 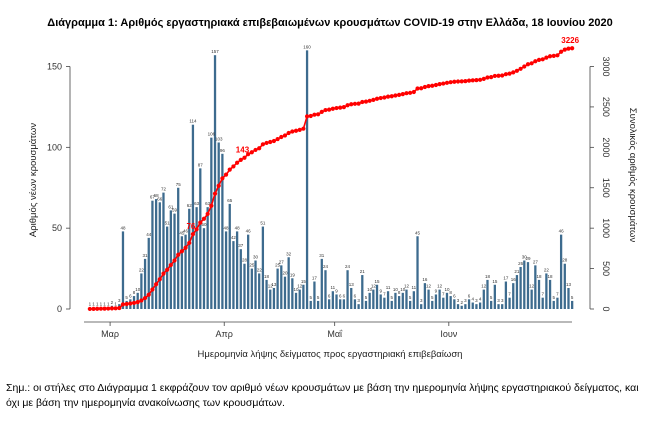 What do you see at coordinates (388, 287) in the screenshot?
I see `bar-value-label: 11` at bounding box center [388, 287].